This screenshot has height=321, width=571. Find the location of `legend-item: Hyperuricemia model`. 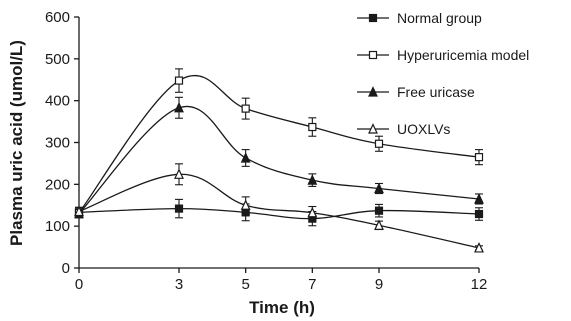

legend-item: Hyperuricemia model is located at coordinates (443, 55).